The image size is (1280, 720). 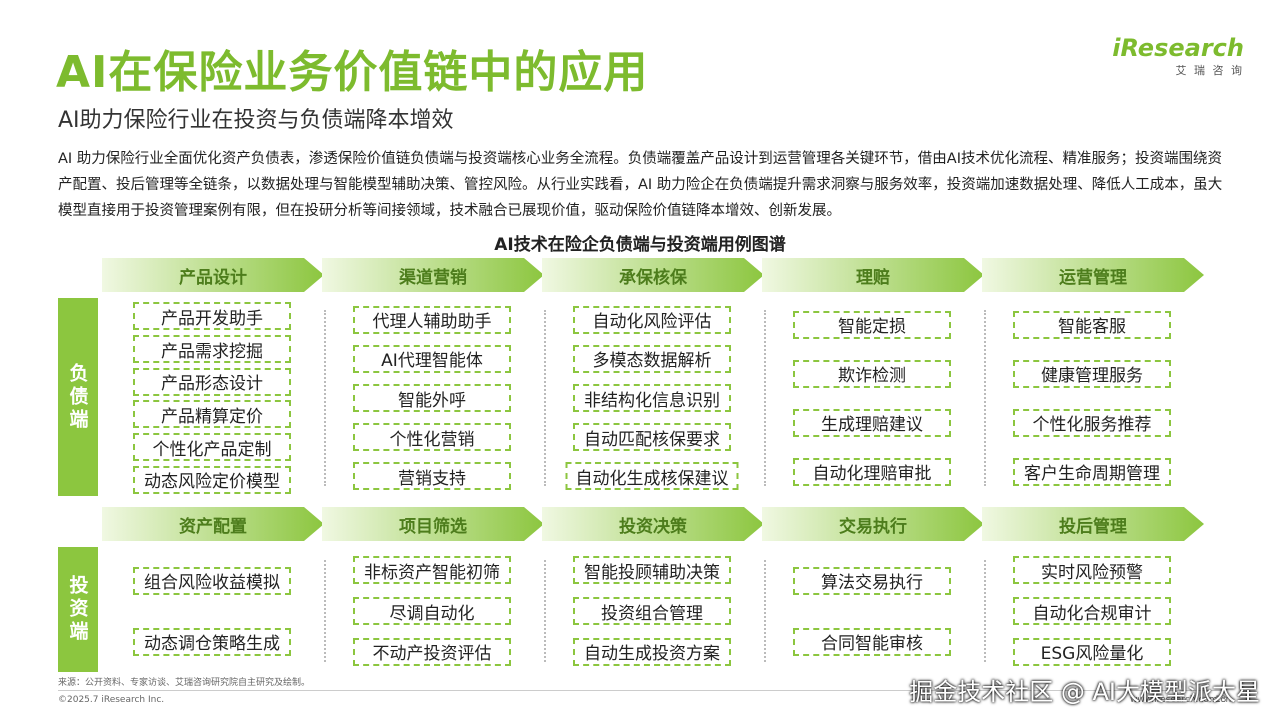 What do you see at coordinates (433, 275) in the screenshot?
I see `stage-header: 渠道营销` at bounding box center [433, 275].